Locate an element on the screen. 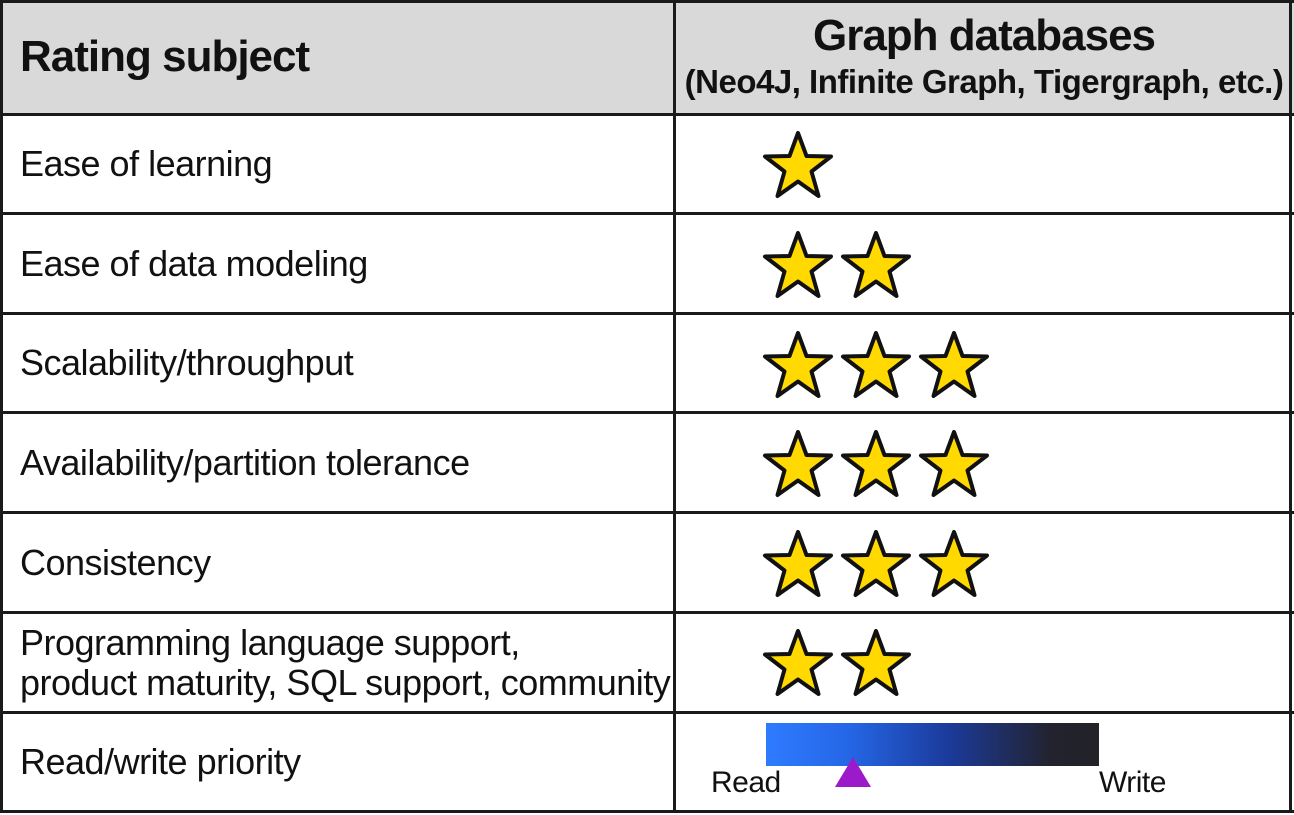 The image size is (1294, 815). row-label-ease-of-learning: Ease of learning is located at coordinates (146, 163).